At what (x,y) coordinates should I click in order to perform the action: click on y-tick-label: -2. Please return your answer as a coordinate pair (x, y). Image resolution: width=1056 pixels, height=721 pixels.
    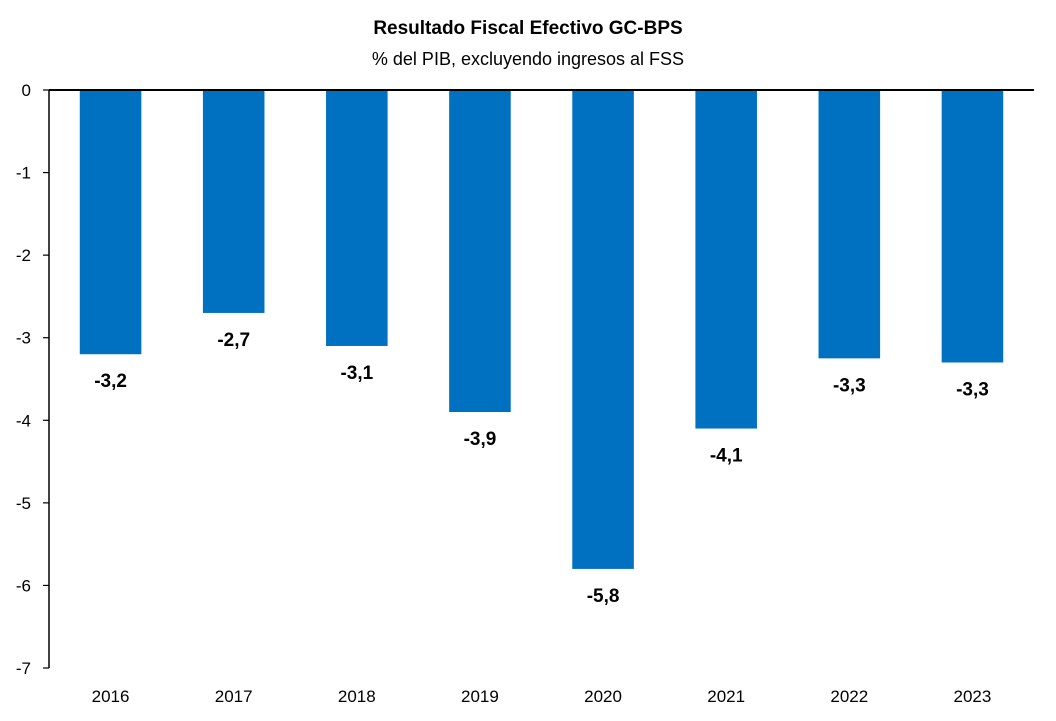
    Looking at the image, I should click on (23, 255).